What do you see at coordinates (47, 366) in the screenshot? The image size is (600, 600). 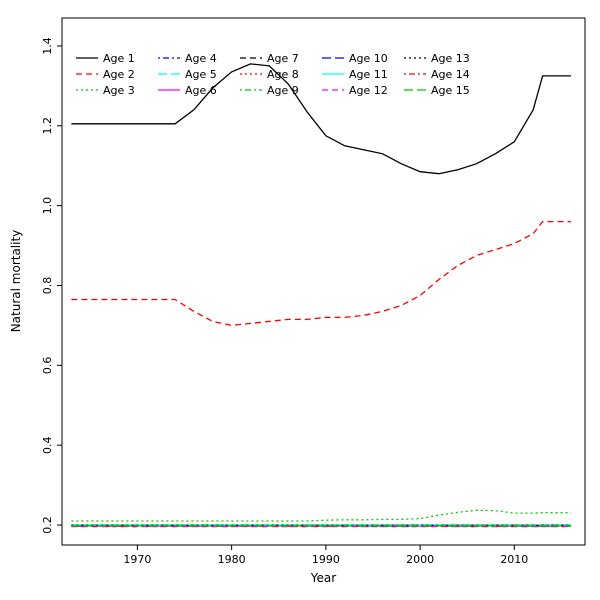 I see `y-tick-label: 0.6` at bounding box center [47, 366].